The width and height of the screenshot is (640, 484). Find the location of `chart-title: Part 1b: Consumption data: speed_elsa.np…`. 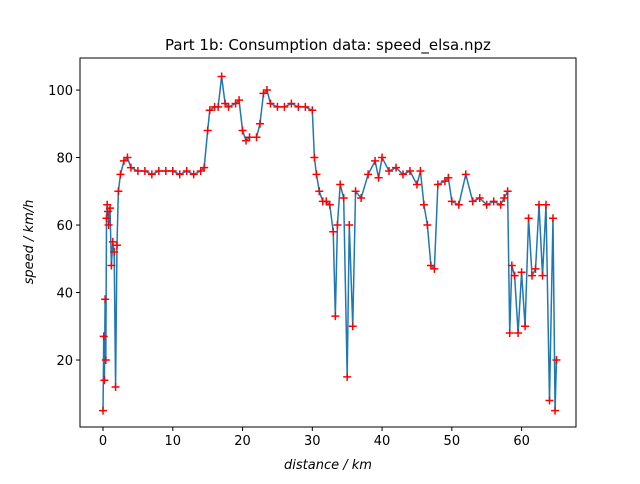

chart-title: Part 1b: Consumption data: speed_elsa.np… is located at coordinates (328, 45).